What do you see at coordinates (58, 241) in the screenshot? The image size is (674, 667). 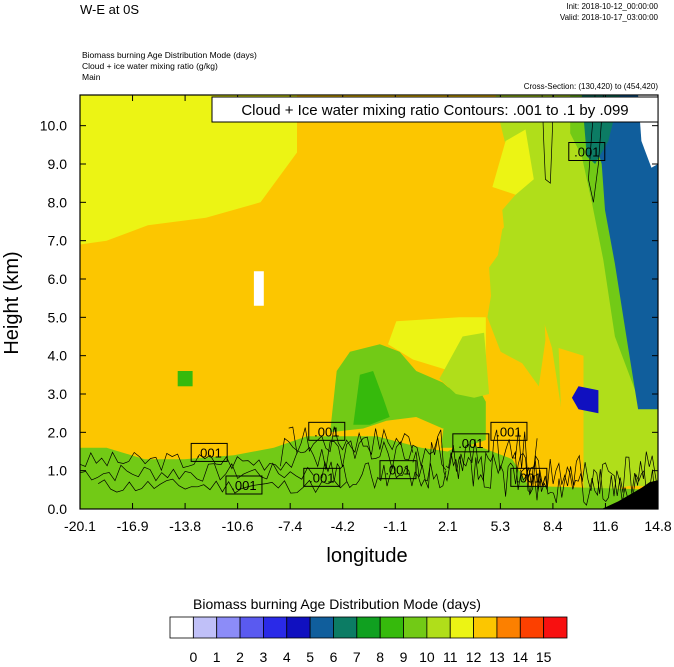 I see `y-tick-label: 7.0` at bounding box center [58, 241].